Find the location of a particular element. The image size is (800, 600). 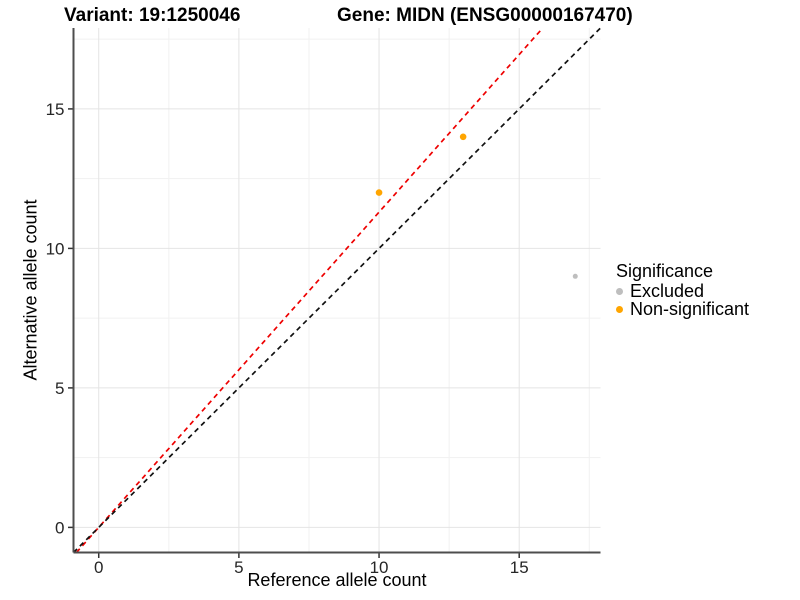

y-tick-label: 5 is located at coordinates (59, 388).